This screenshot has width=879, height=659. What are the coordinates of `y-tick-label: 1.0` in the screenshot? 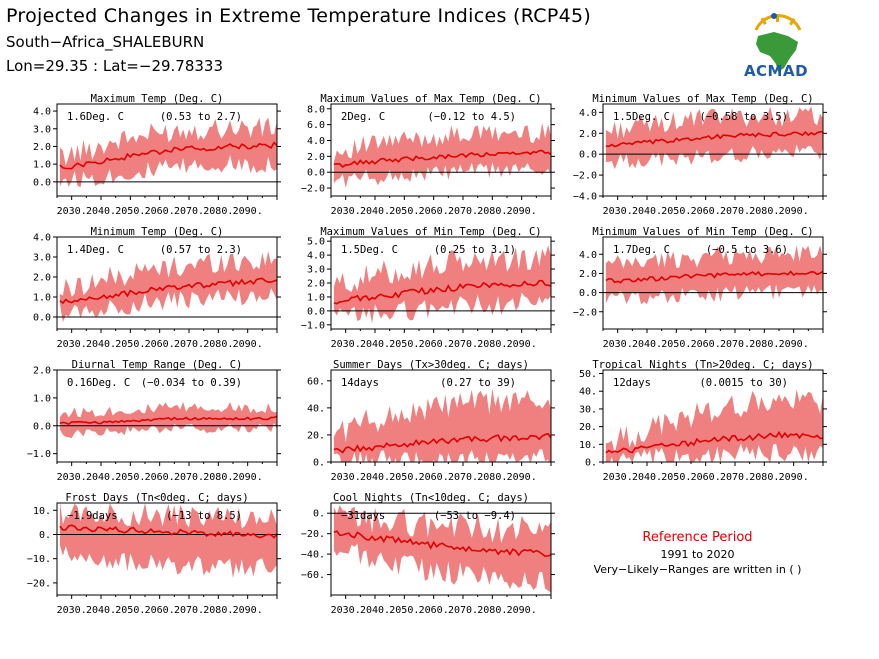 It's located at (42, 165).